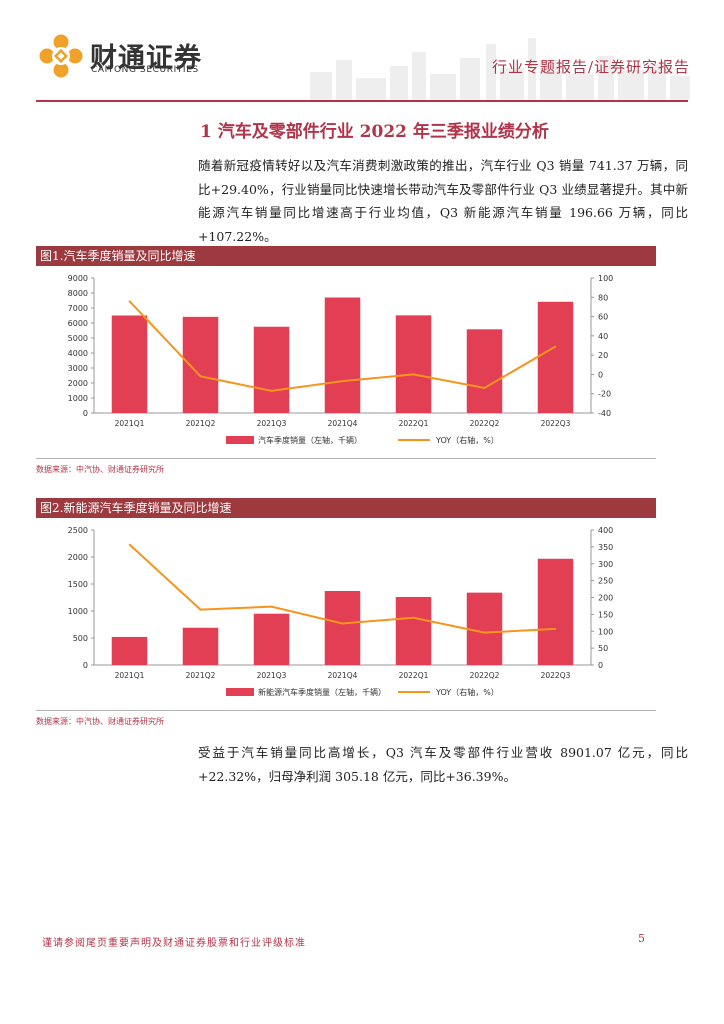 This screenshot has width=724, height=1024. I want to click on right-tick-label: 60, so click(603, 317).